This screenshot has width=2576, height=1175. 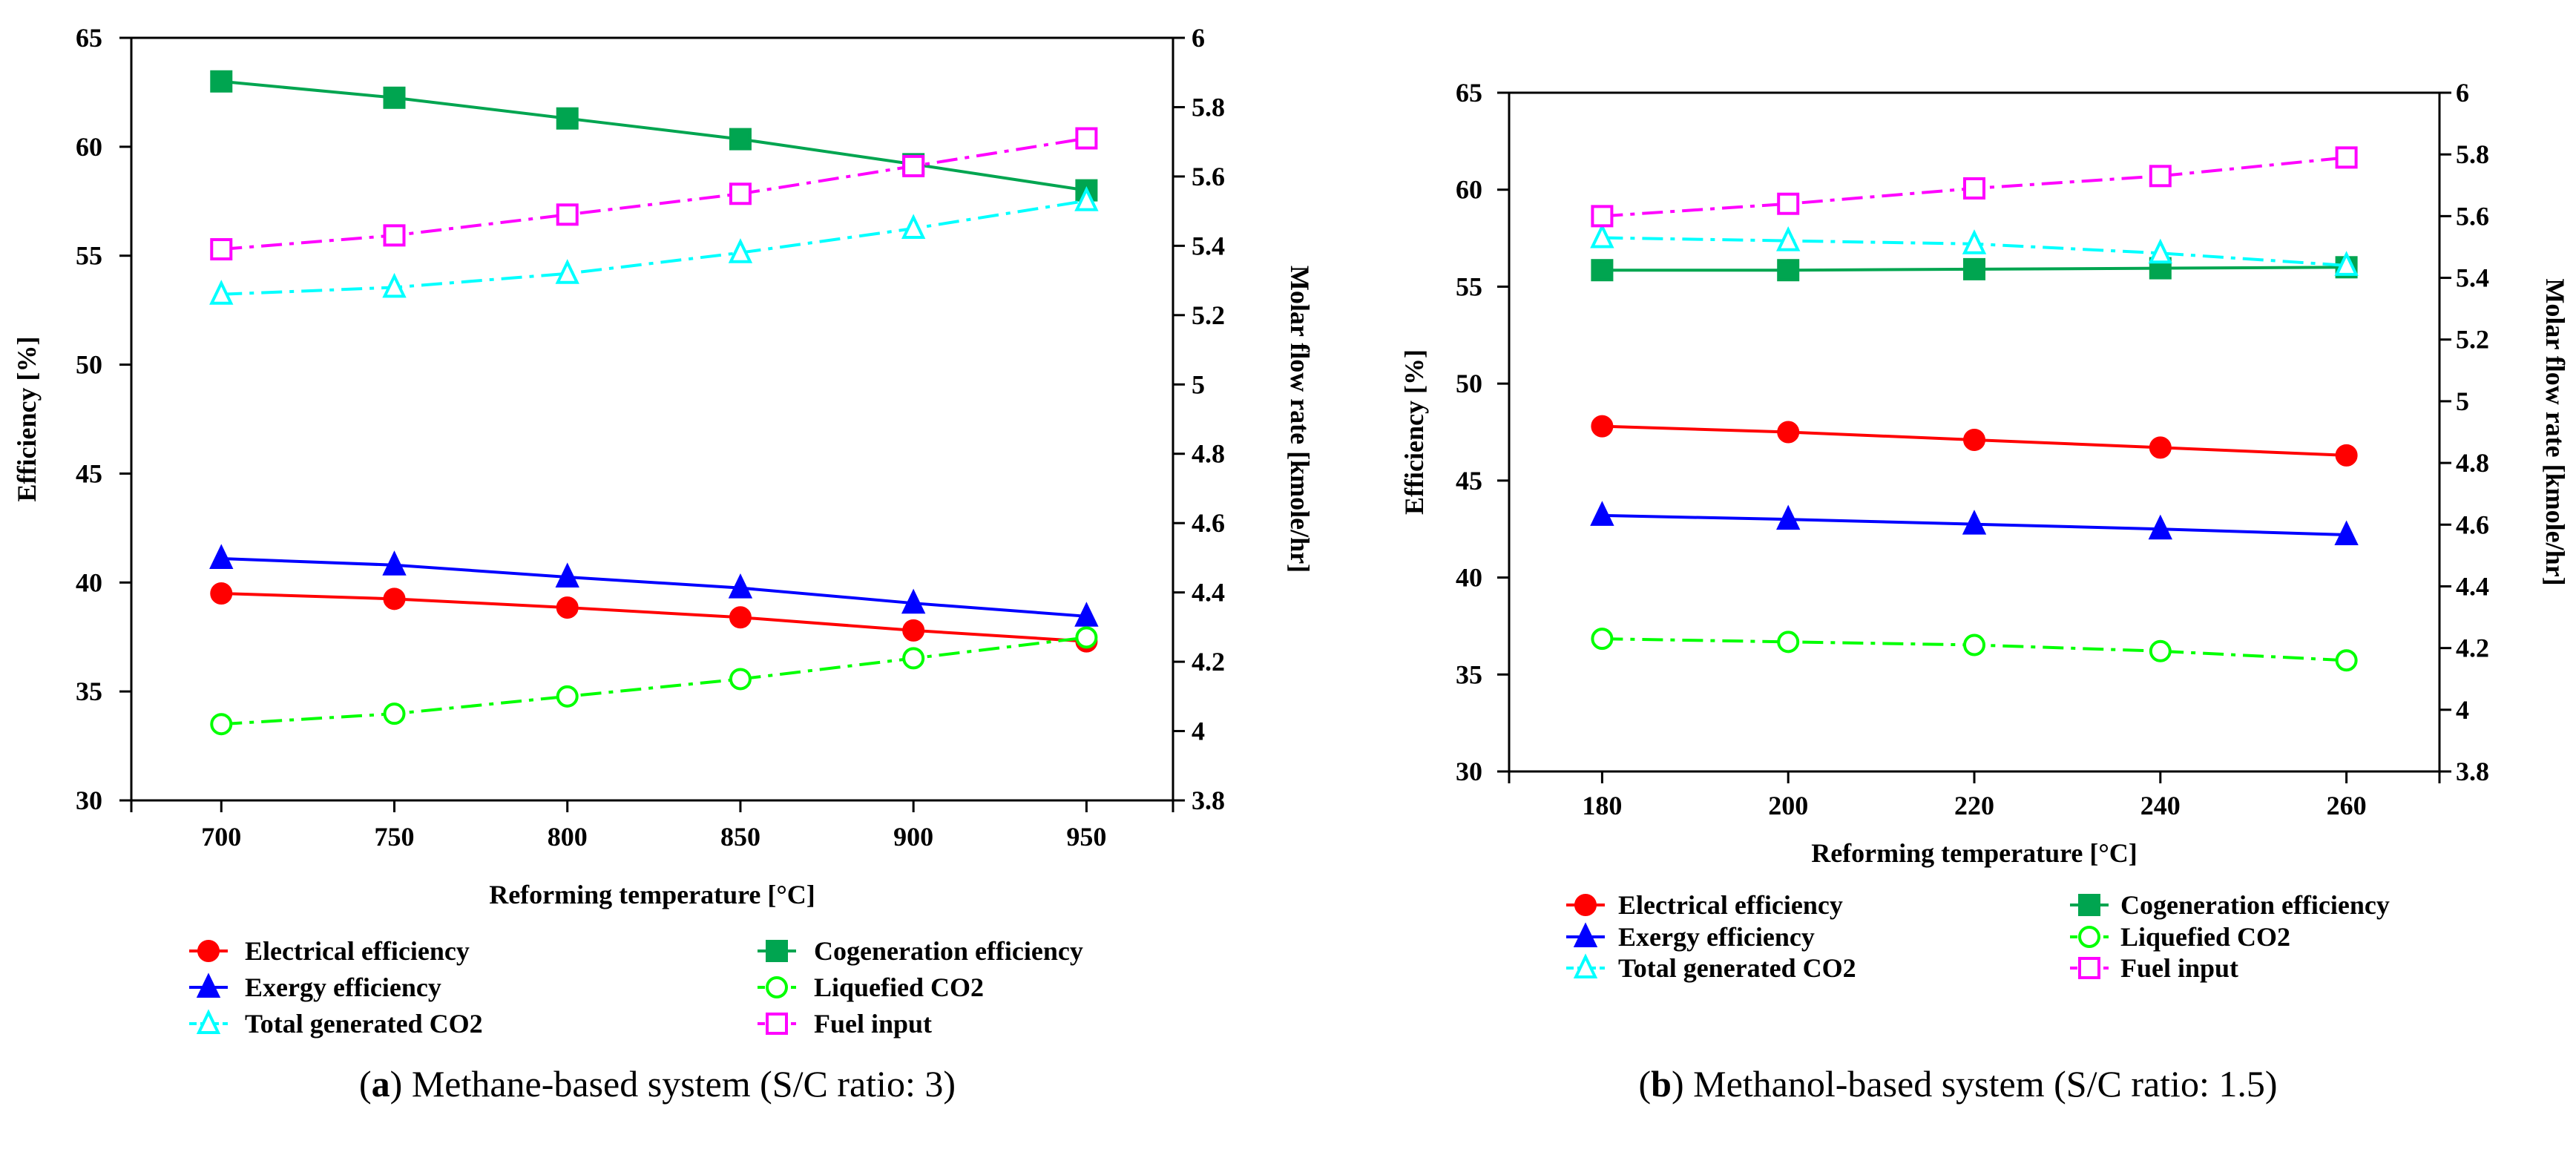 I want to click on x-tick-label: 240, so click(x=2160, y=805).